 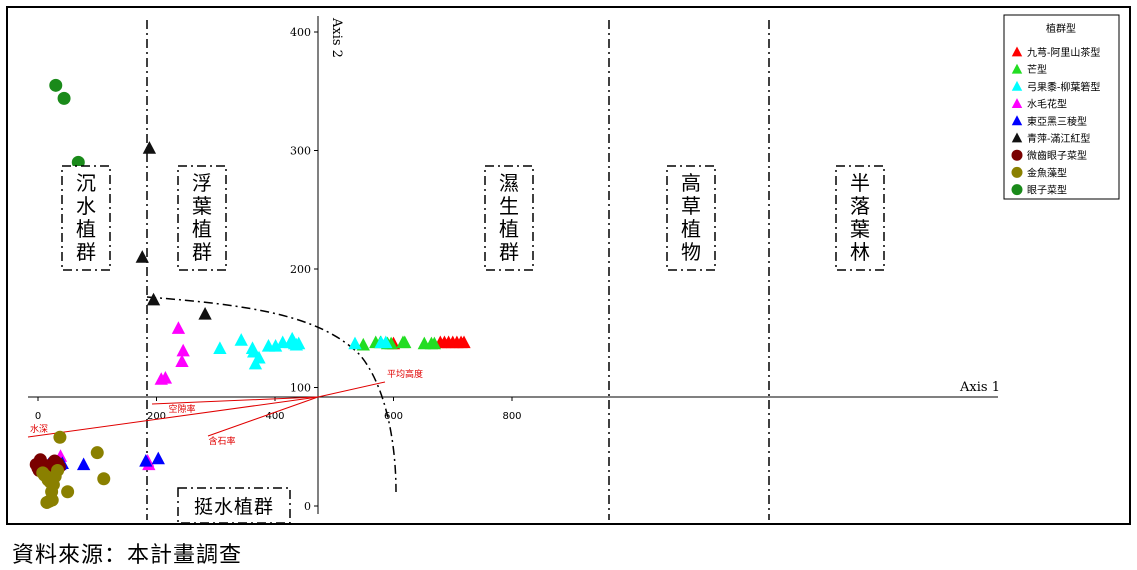 I want to click on vector-label: 含石率, so click(x=221, y=441).